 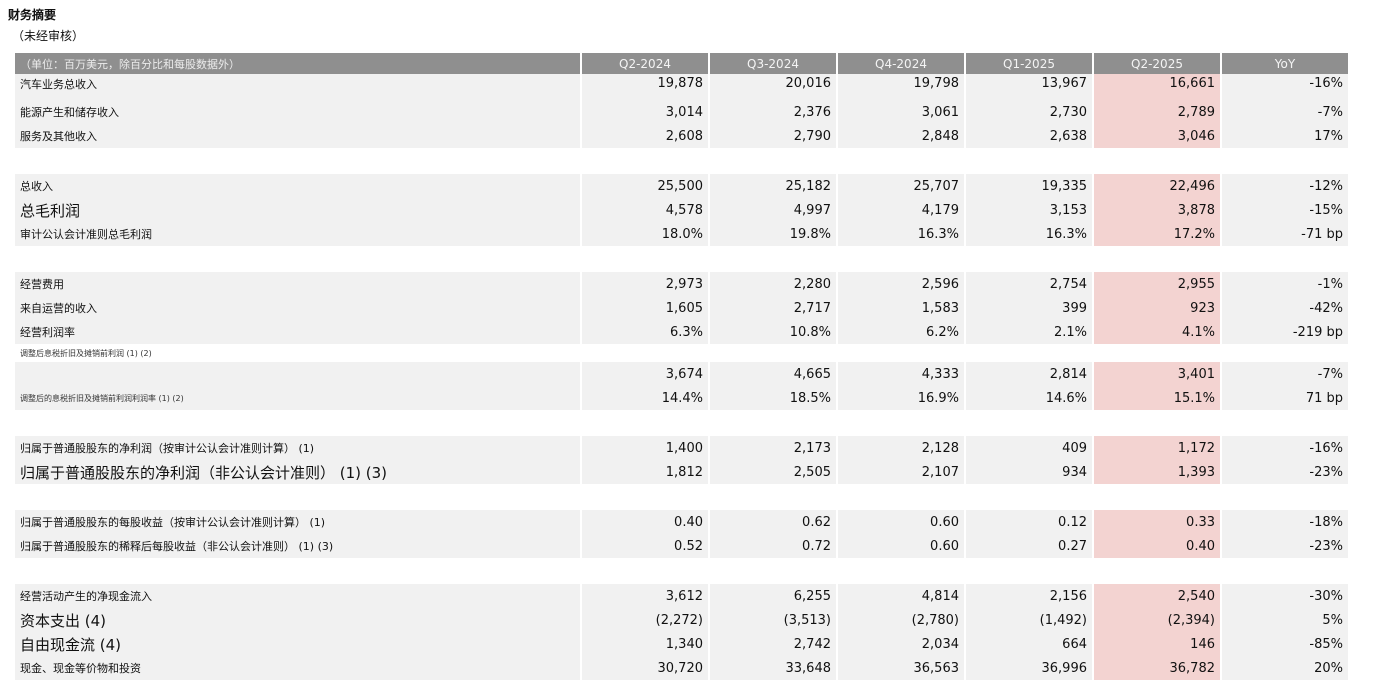 What do you see at coordinates (1157, 472) in the screenshot?
I see `highlight-cell: 1,393` at bounding box center [1157, 472].